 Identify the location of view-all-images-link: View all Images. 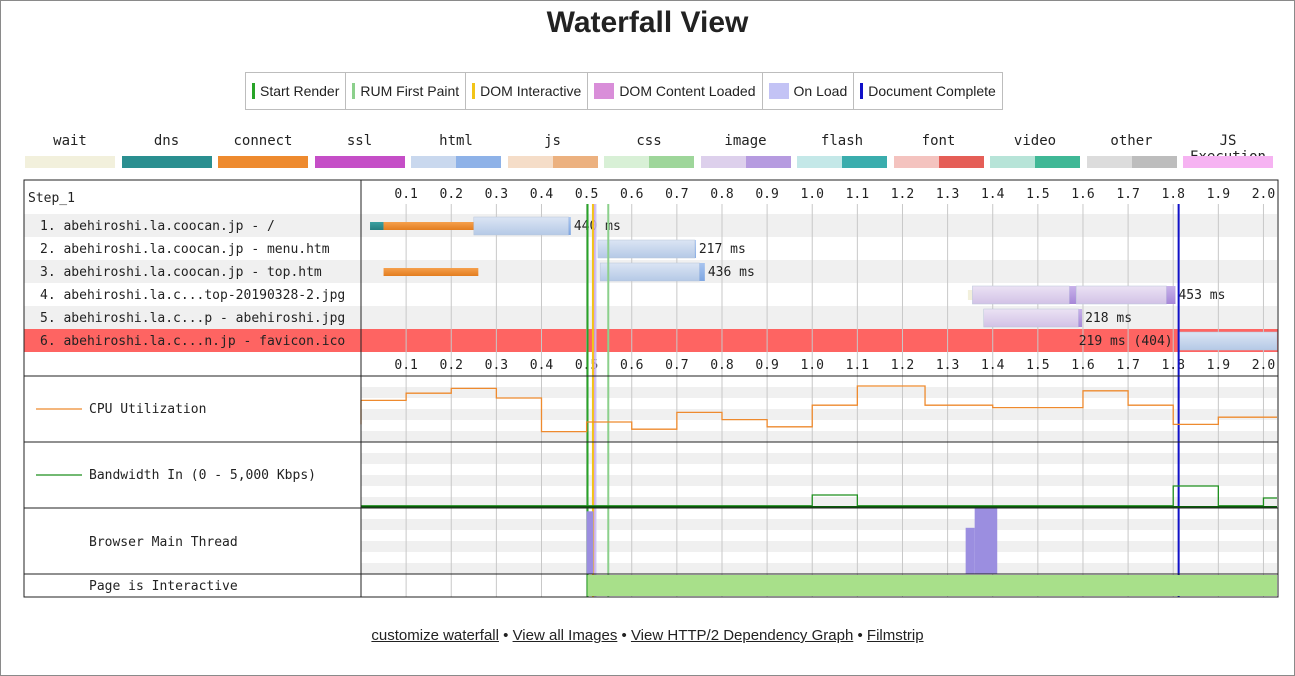
(565, 635).